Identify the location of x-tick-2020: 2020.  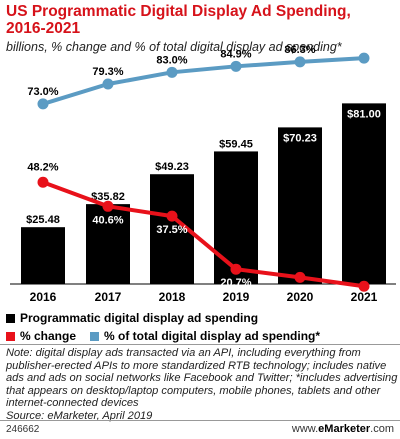
(300, 297).